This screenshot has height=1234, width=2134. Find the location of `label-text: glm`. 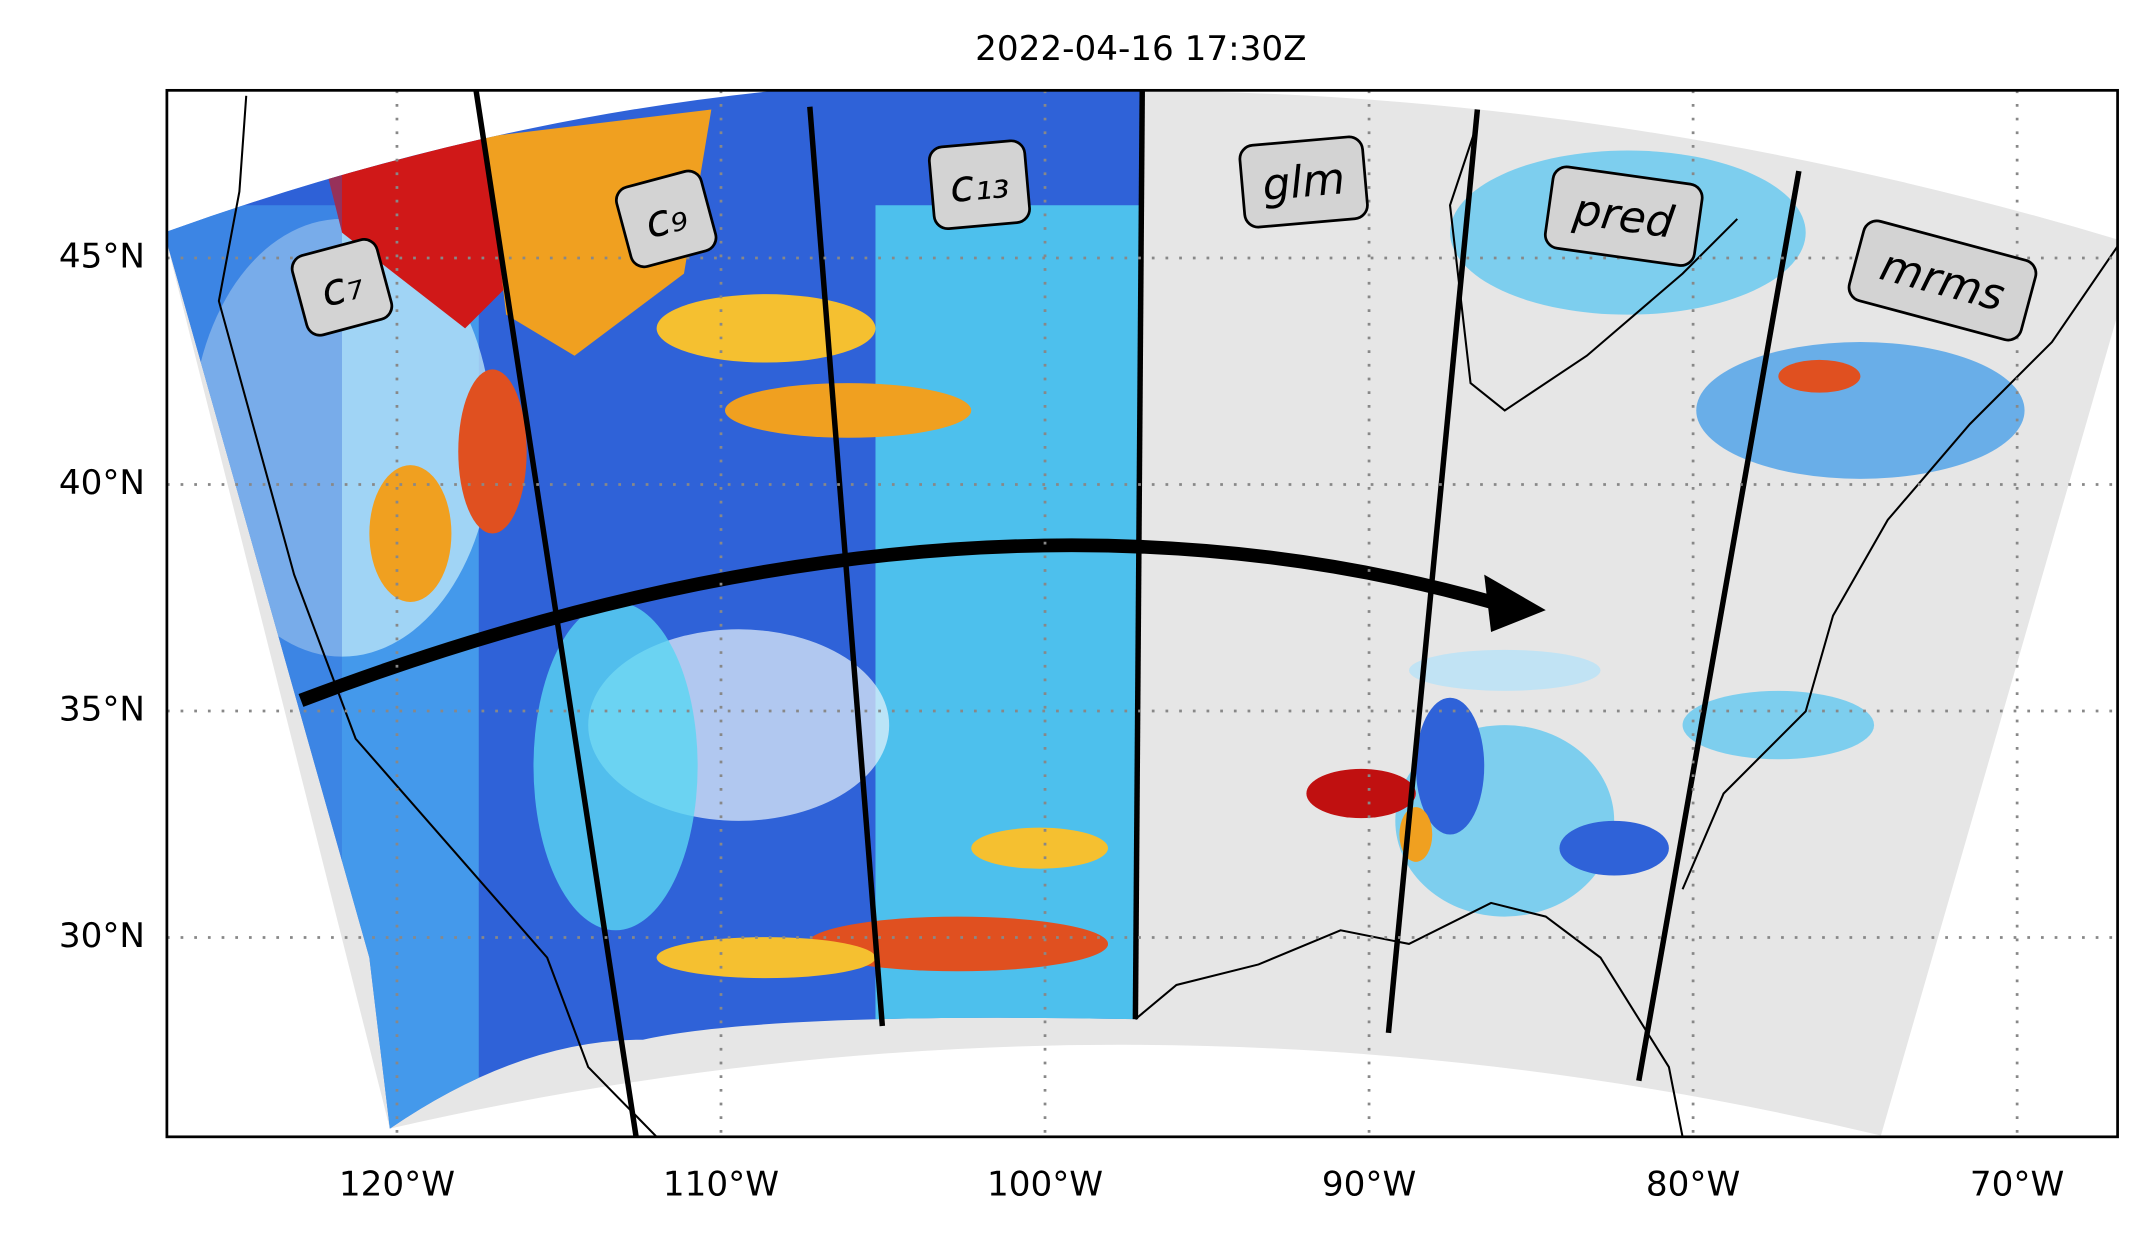

label-text: glm is located at coordinates (1303, 182).